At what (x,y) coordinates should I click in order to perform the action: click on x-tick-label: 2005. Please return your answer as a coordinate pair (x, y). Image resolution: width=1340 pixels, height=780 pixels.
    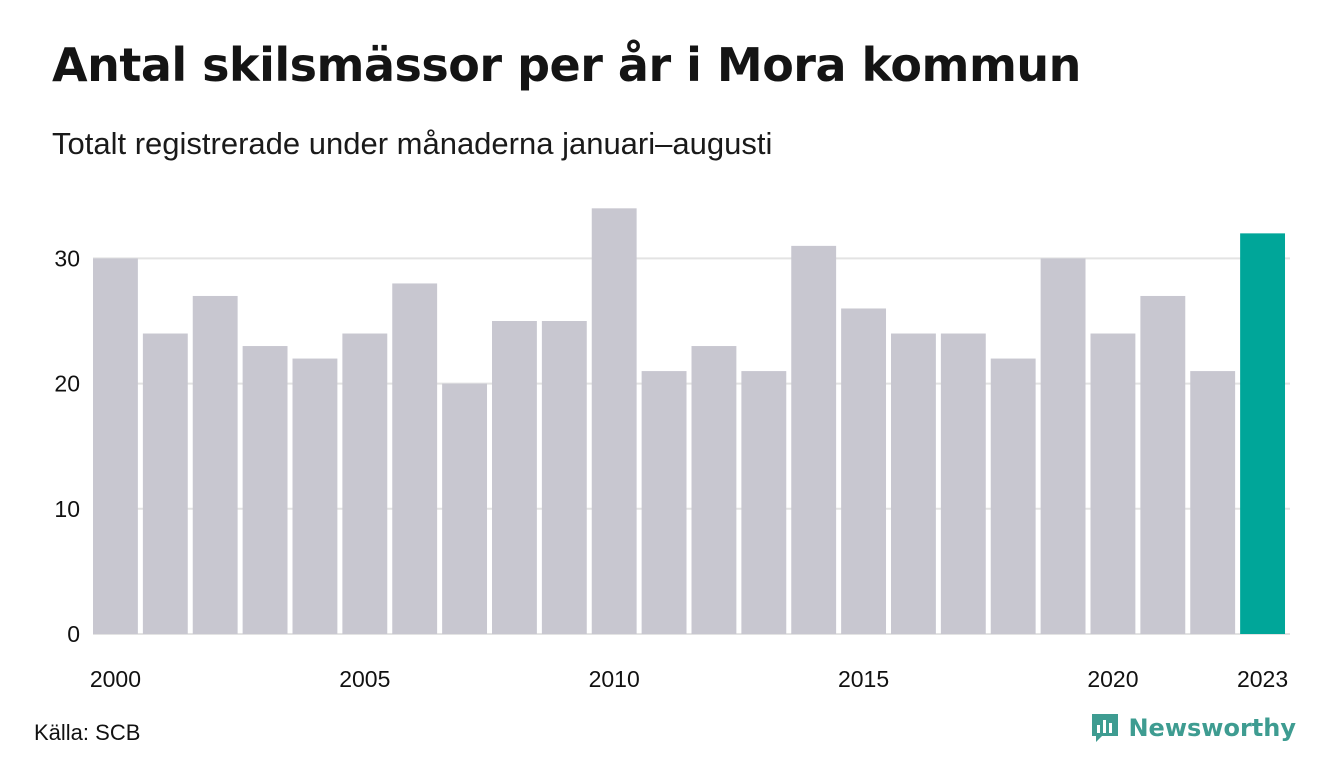
    Looking at the image, I should click on (364, 679).